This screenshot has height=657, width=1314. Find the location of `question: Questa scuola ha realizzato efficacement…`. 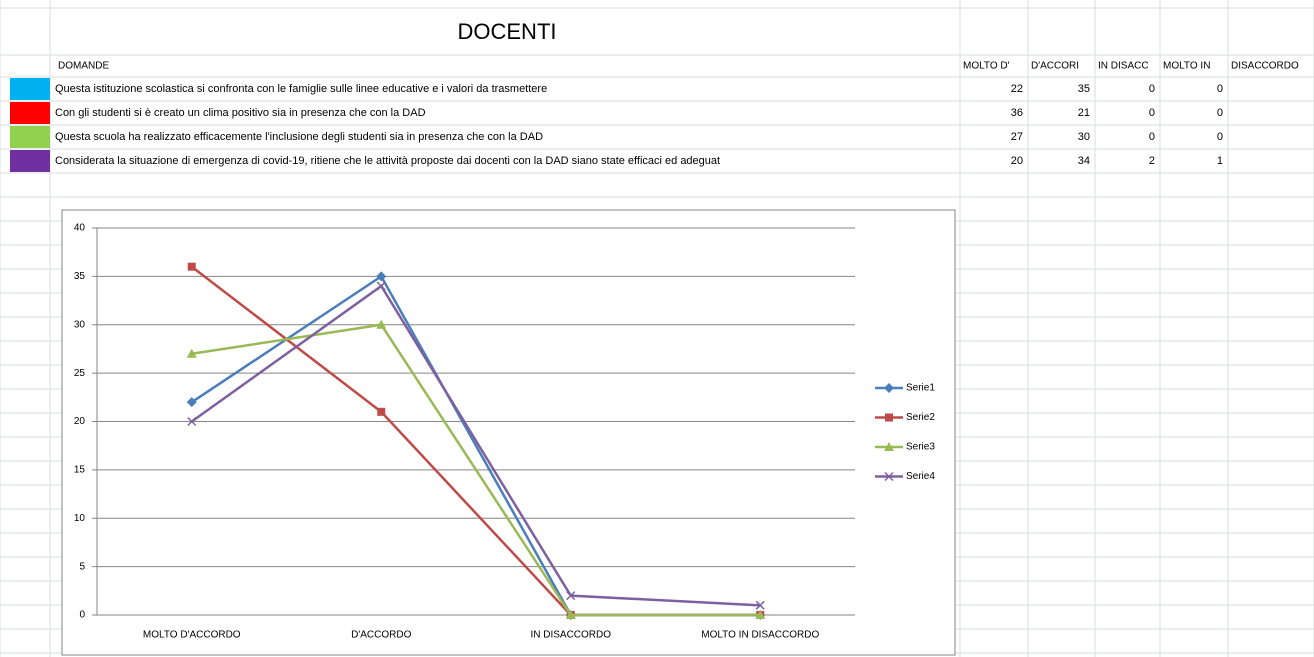

question: Questa scuola ha realizzato efficacement… is located at coordinates (299, 137).